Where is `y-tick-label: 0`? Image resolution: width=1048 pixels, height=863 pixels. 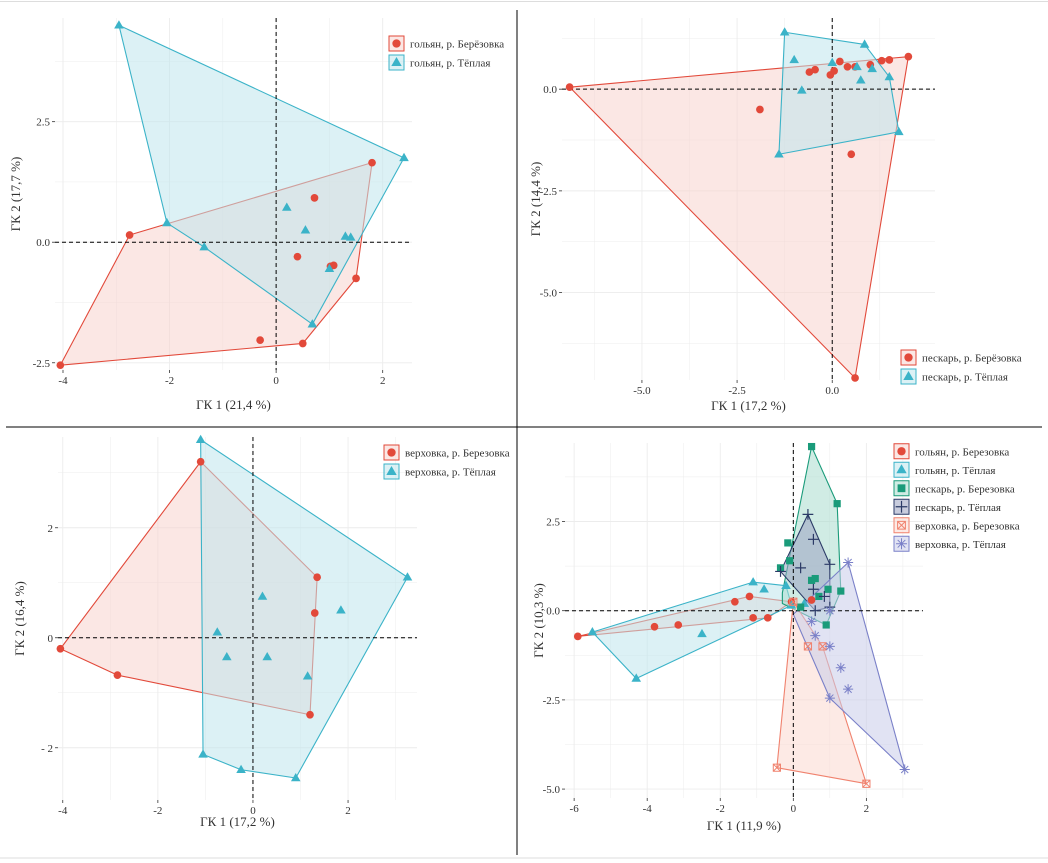 y-tick-label: 0 is located at coordinates (51, 639).